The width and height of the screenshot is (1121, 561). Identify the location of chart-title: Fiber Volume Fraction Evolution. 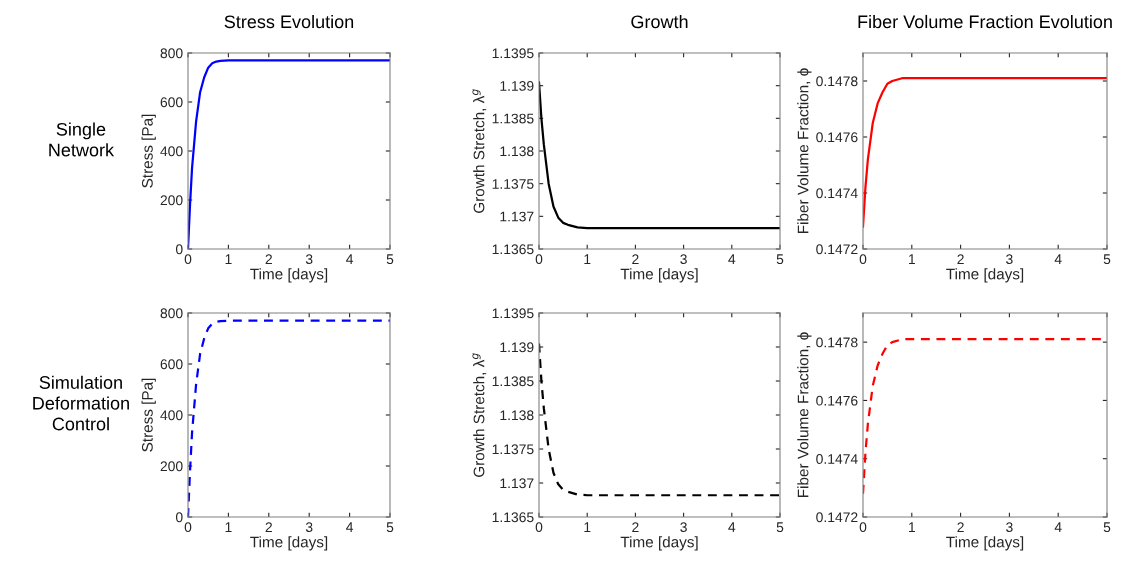
(985, 21).